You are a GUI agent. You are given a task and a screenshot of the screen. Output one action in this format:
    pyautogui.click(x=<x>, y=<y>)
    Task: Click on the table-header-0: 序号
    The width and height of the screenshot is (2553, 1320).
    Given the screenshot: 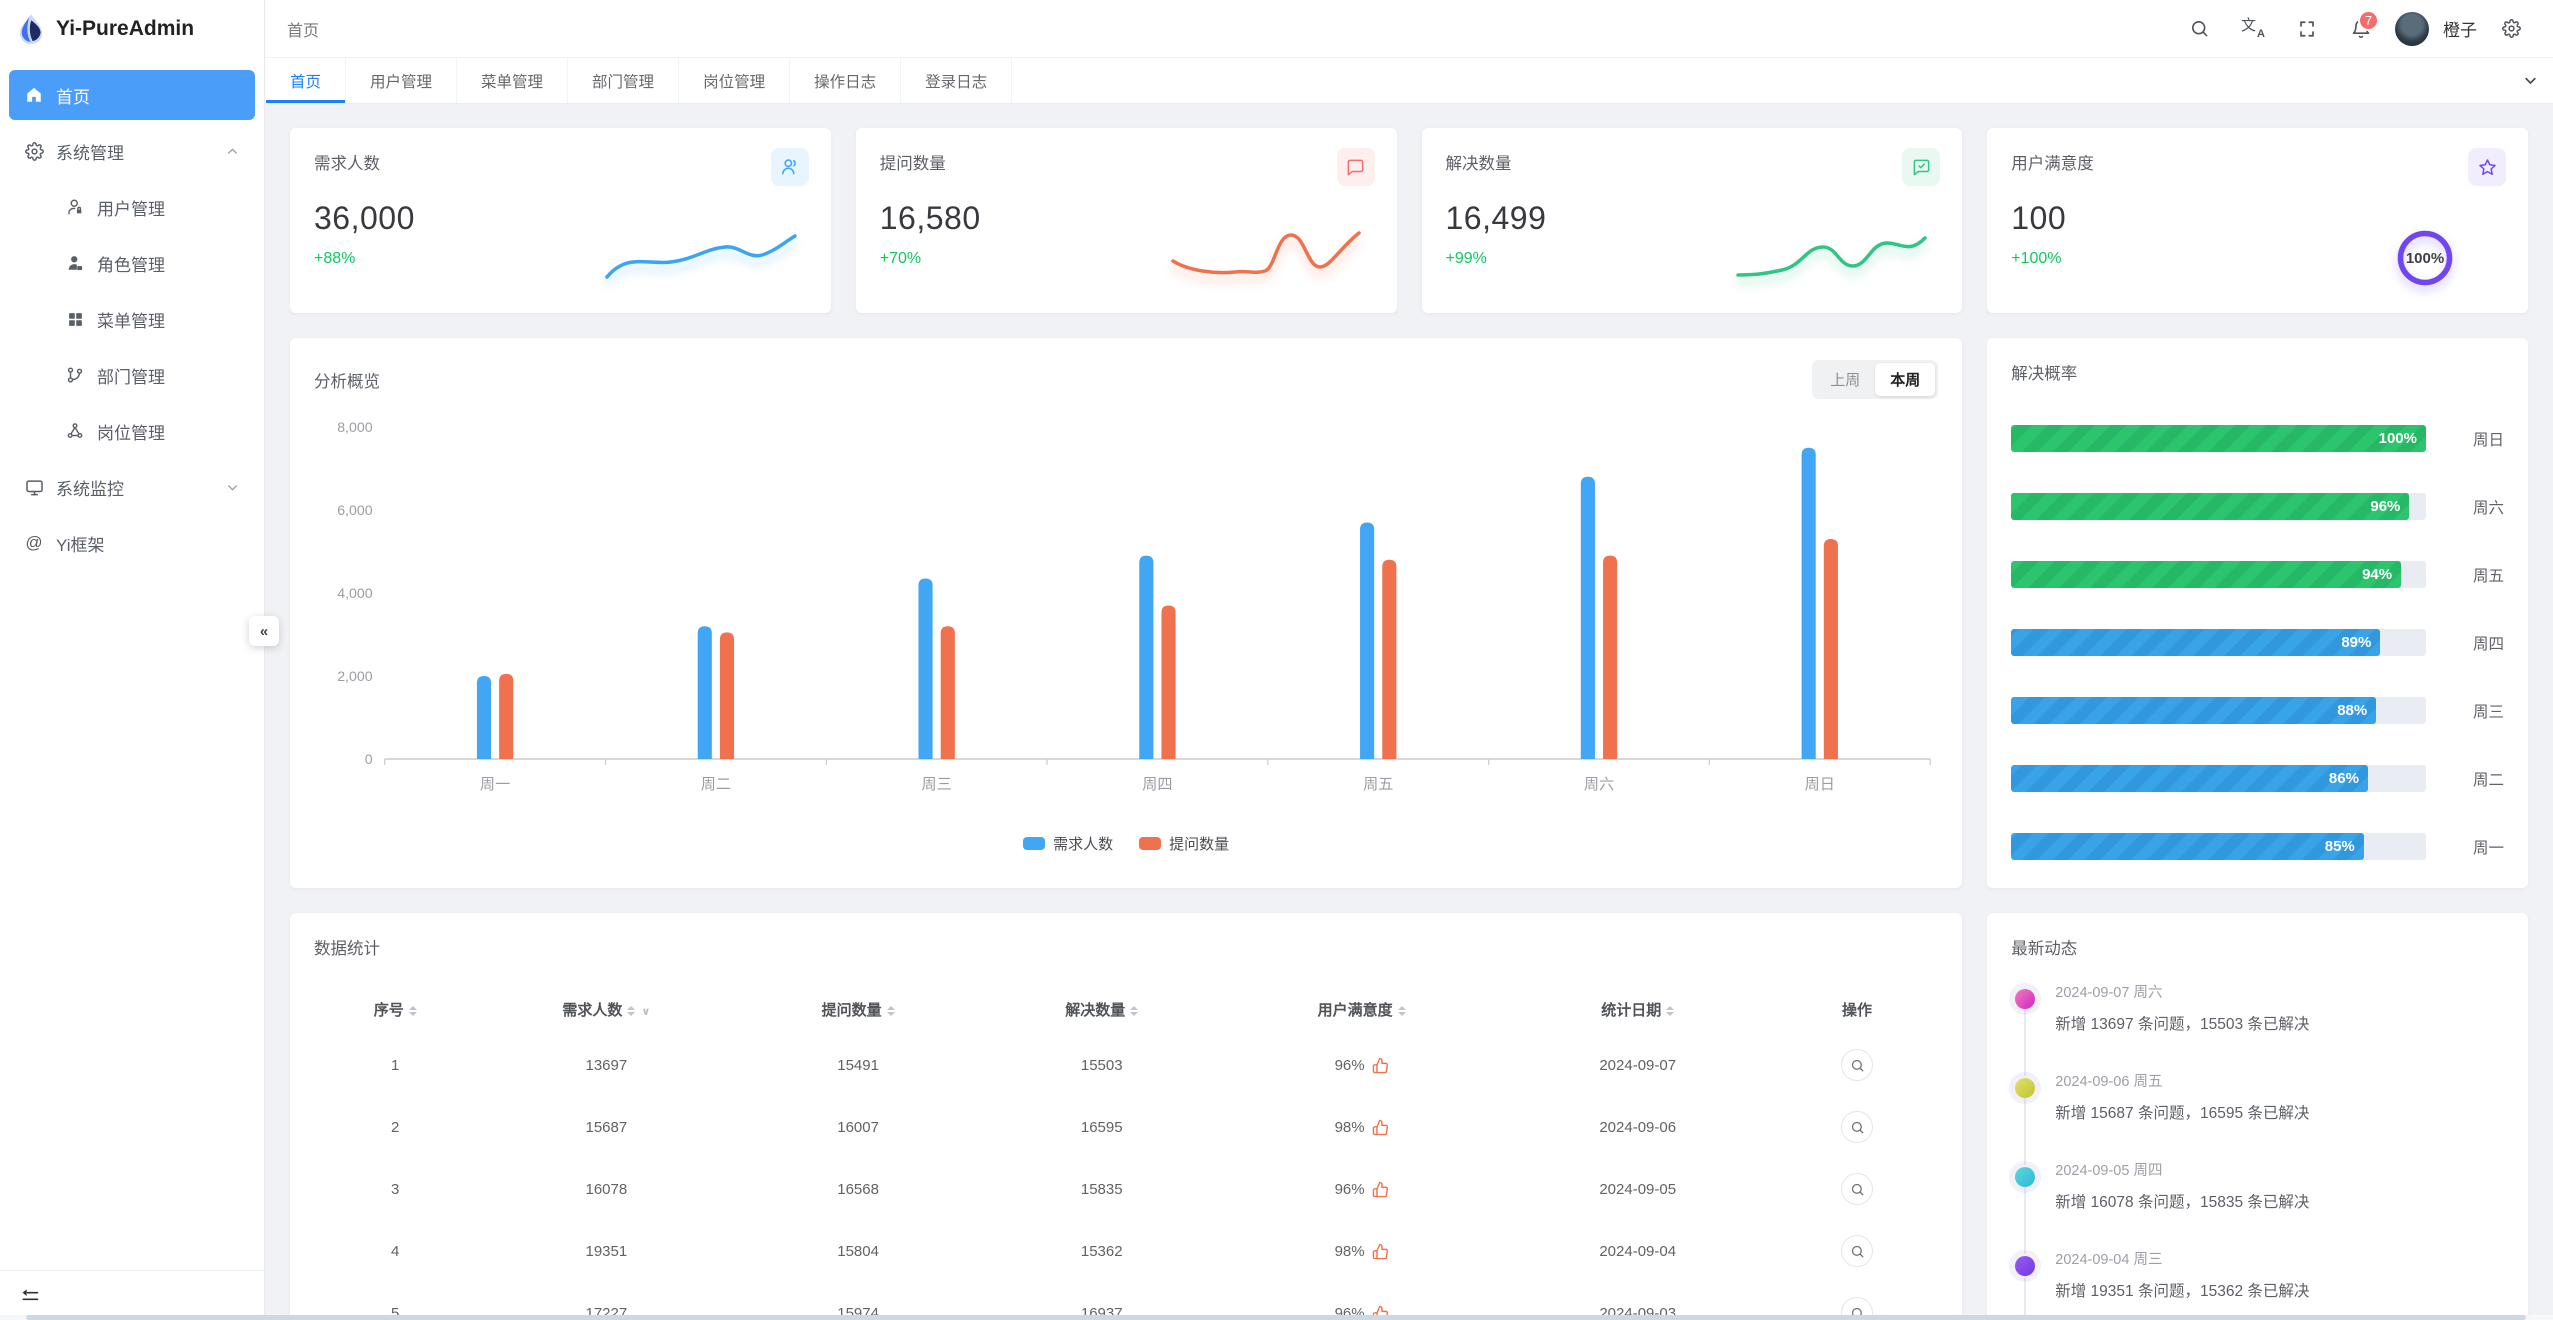 What is the action you would take?
    pyautogui.click(x=395, y=1009)
    